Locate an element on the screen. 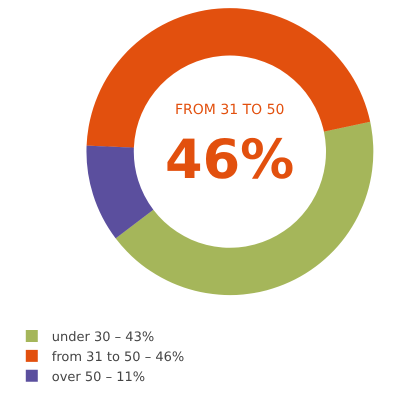 The width and height of the screenshot is (393, 399). text: 46% is located at coordinates (229, 159).